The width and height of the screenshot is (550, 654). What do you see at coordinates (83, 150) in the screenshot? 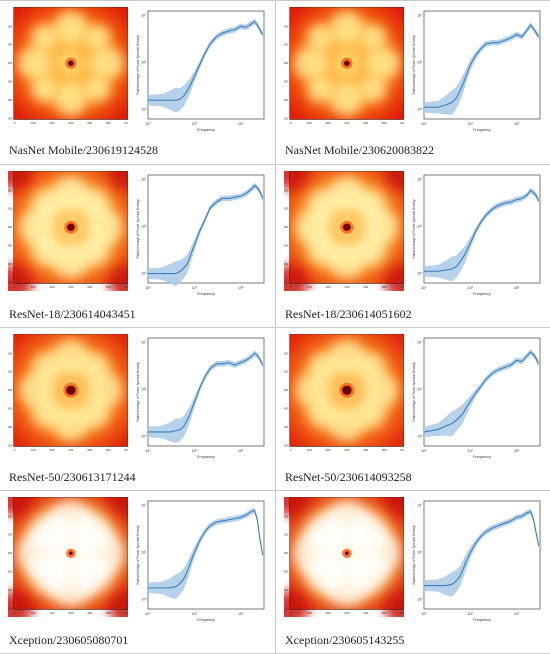
I see `panel-caption: NasNet Mobile/230619124528` at bounding box center [83, 150].